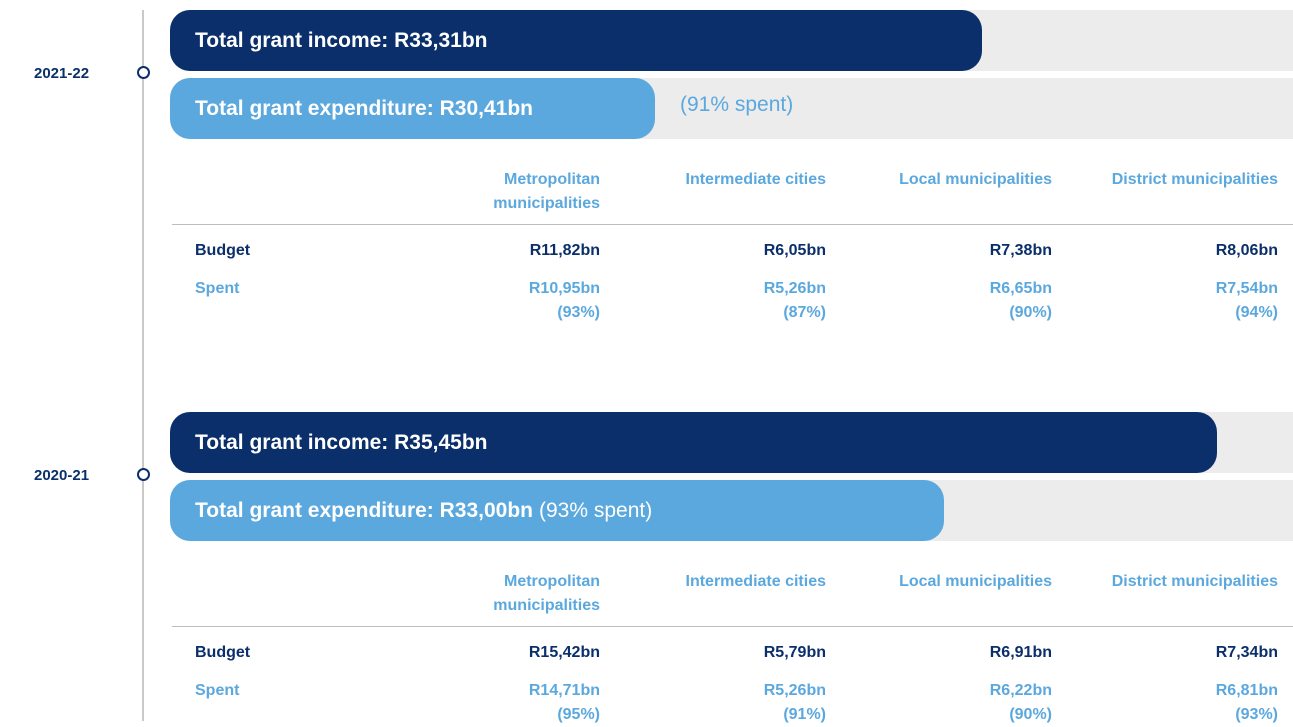 Image resolution: width=1293 pixels, height=727 pixels. What do you see at coordinates (1246, 250) in the screenshot?
I see `budget-value: R8,06bn` at bounding box center [1246, 250].